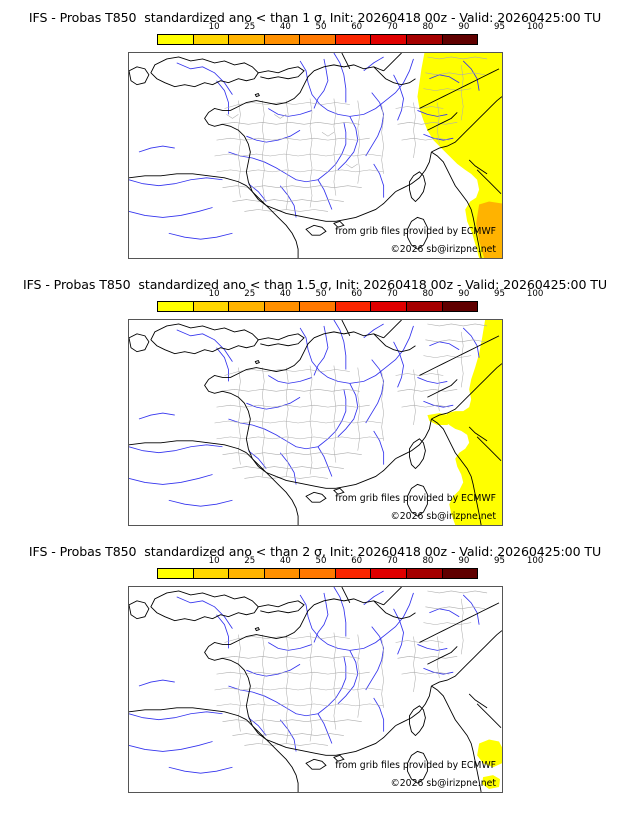 This screenshot has width=630, height=828. What do you see at coordinates (290, 17) in the screenshot?
I see `panel-title-threshold-1: < than 1 σ,` at bounding box center [290, 17].